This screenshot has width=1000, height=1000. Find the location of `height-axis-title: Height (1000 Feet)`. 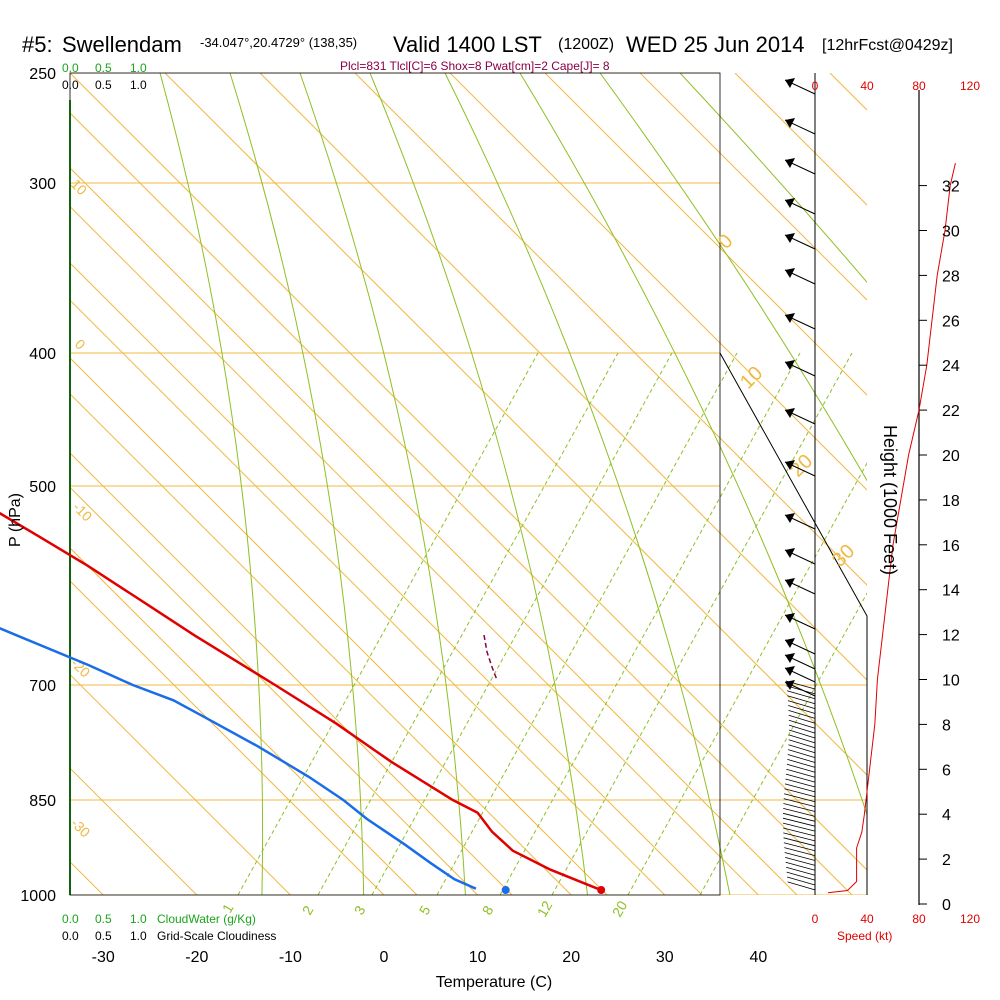

height-axis-title: Height (1000 Feet) is located at coordinates (890, 500).